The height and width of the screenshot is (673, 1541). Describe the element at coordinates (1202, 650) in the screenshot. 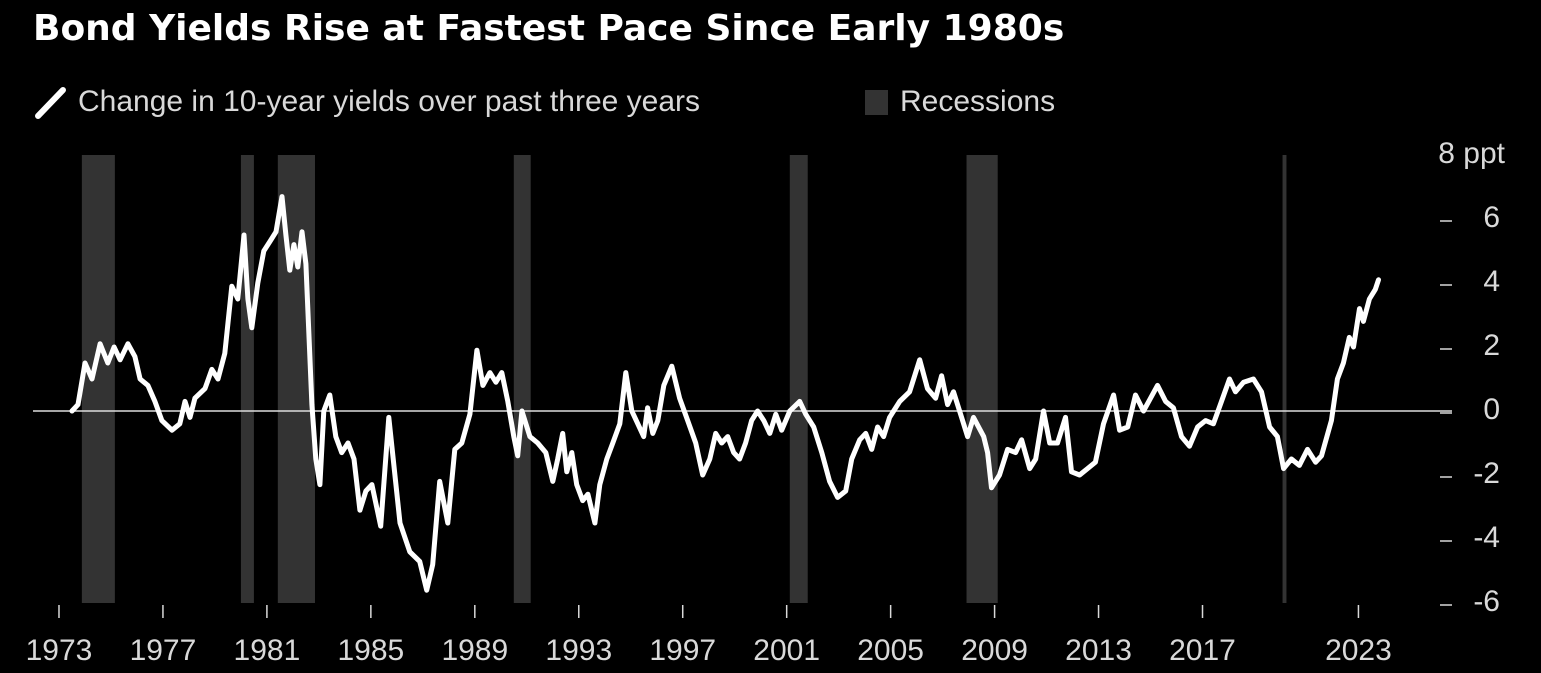

I see `x-tick-label: 2017` at that location.